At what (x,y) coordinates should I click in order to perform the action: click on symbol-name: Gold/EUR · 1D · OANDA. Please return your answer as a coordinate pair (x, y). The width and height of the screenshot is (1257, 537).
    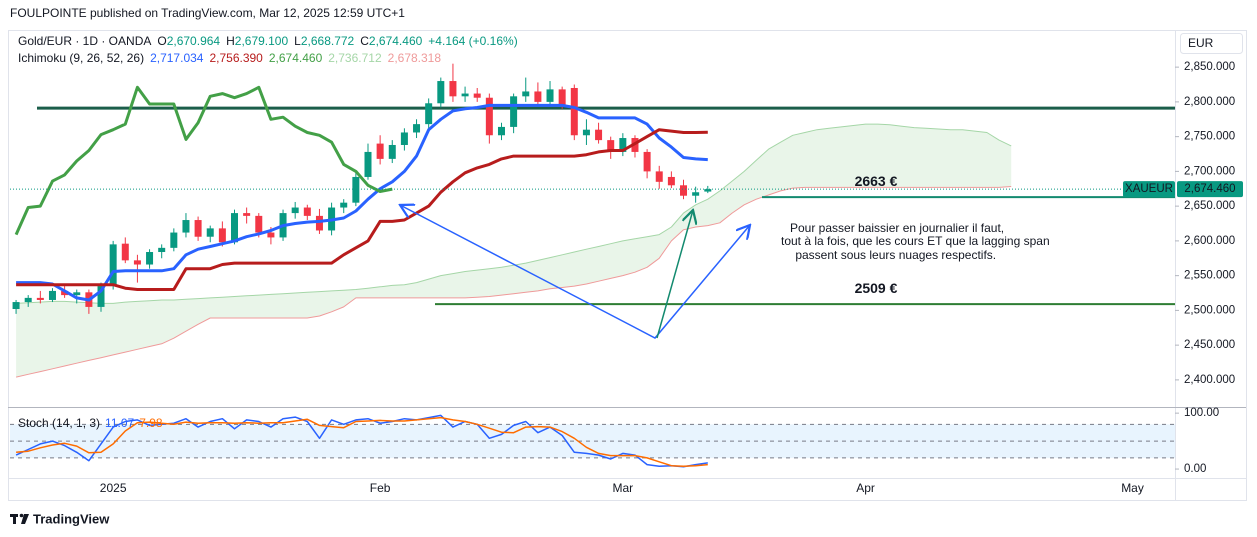
    Looking at the image, I should click on (84, 41).